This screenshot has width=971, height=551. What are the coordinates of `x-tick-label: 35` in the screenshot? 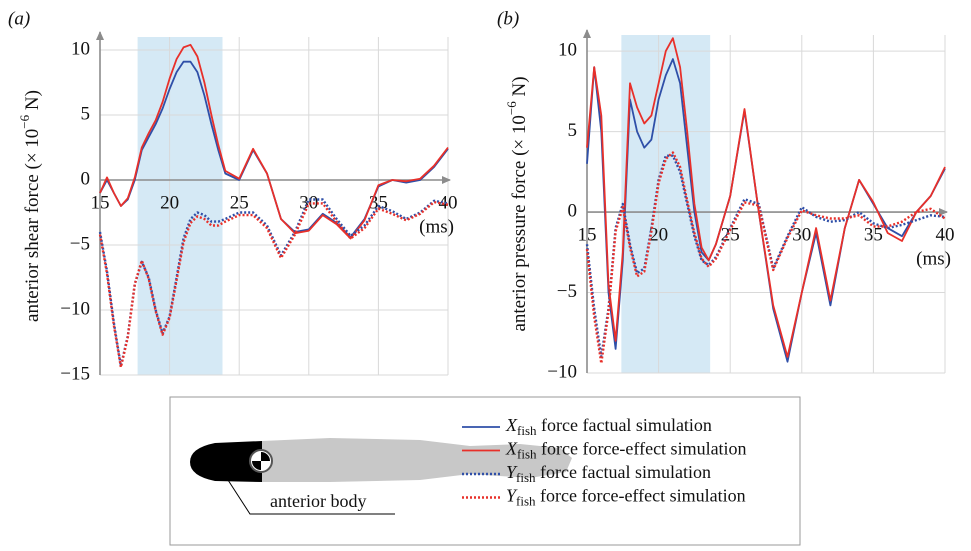 It's located at (873, 234).